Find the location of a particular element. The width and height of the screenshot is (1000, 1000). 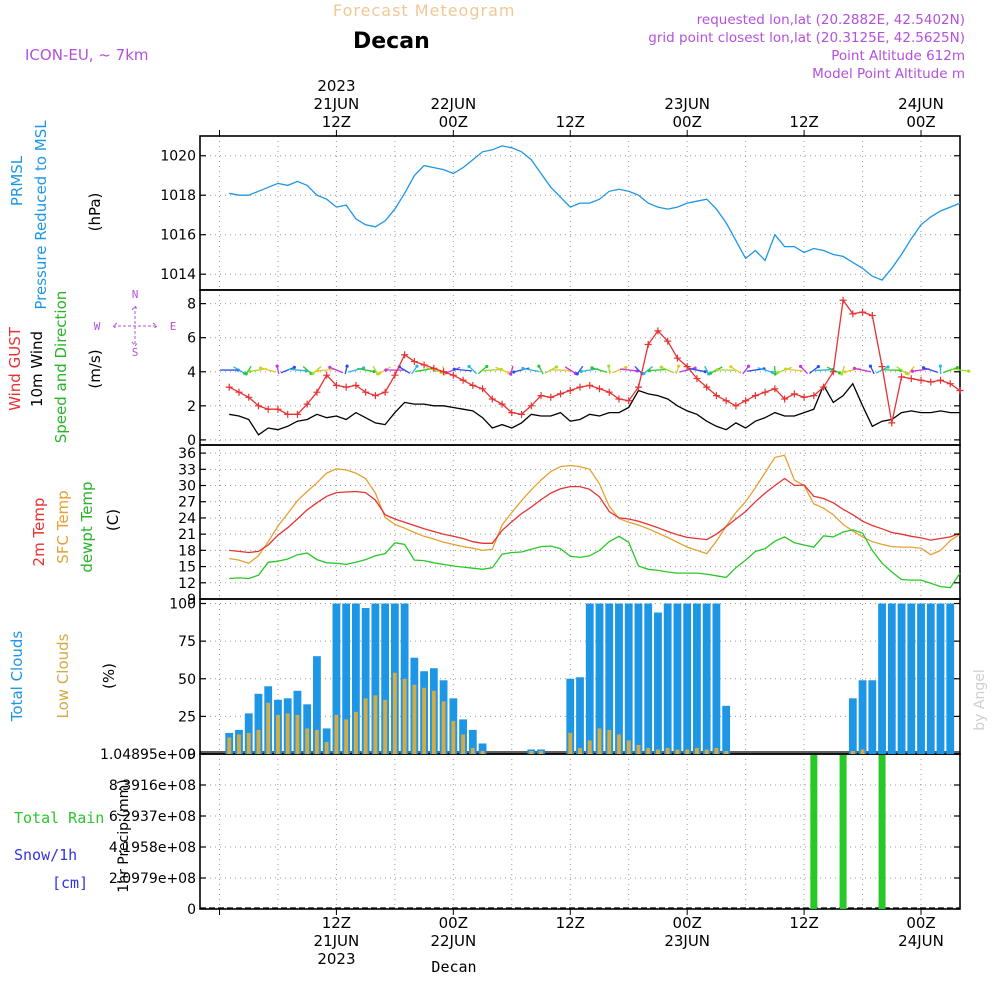

bottom-time-label: 23JUN is located at coordinates (687, 941).